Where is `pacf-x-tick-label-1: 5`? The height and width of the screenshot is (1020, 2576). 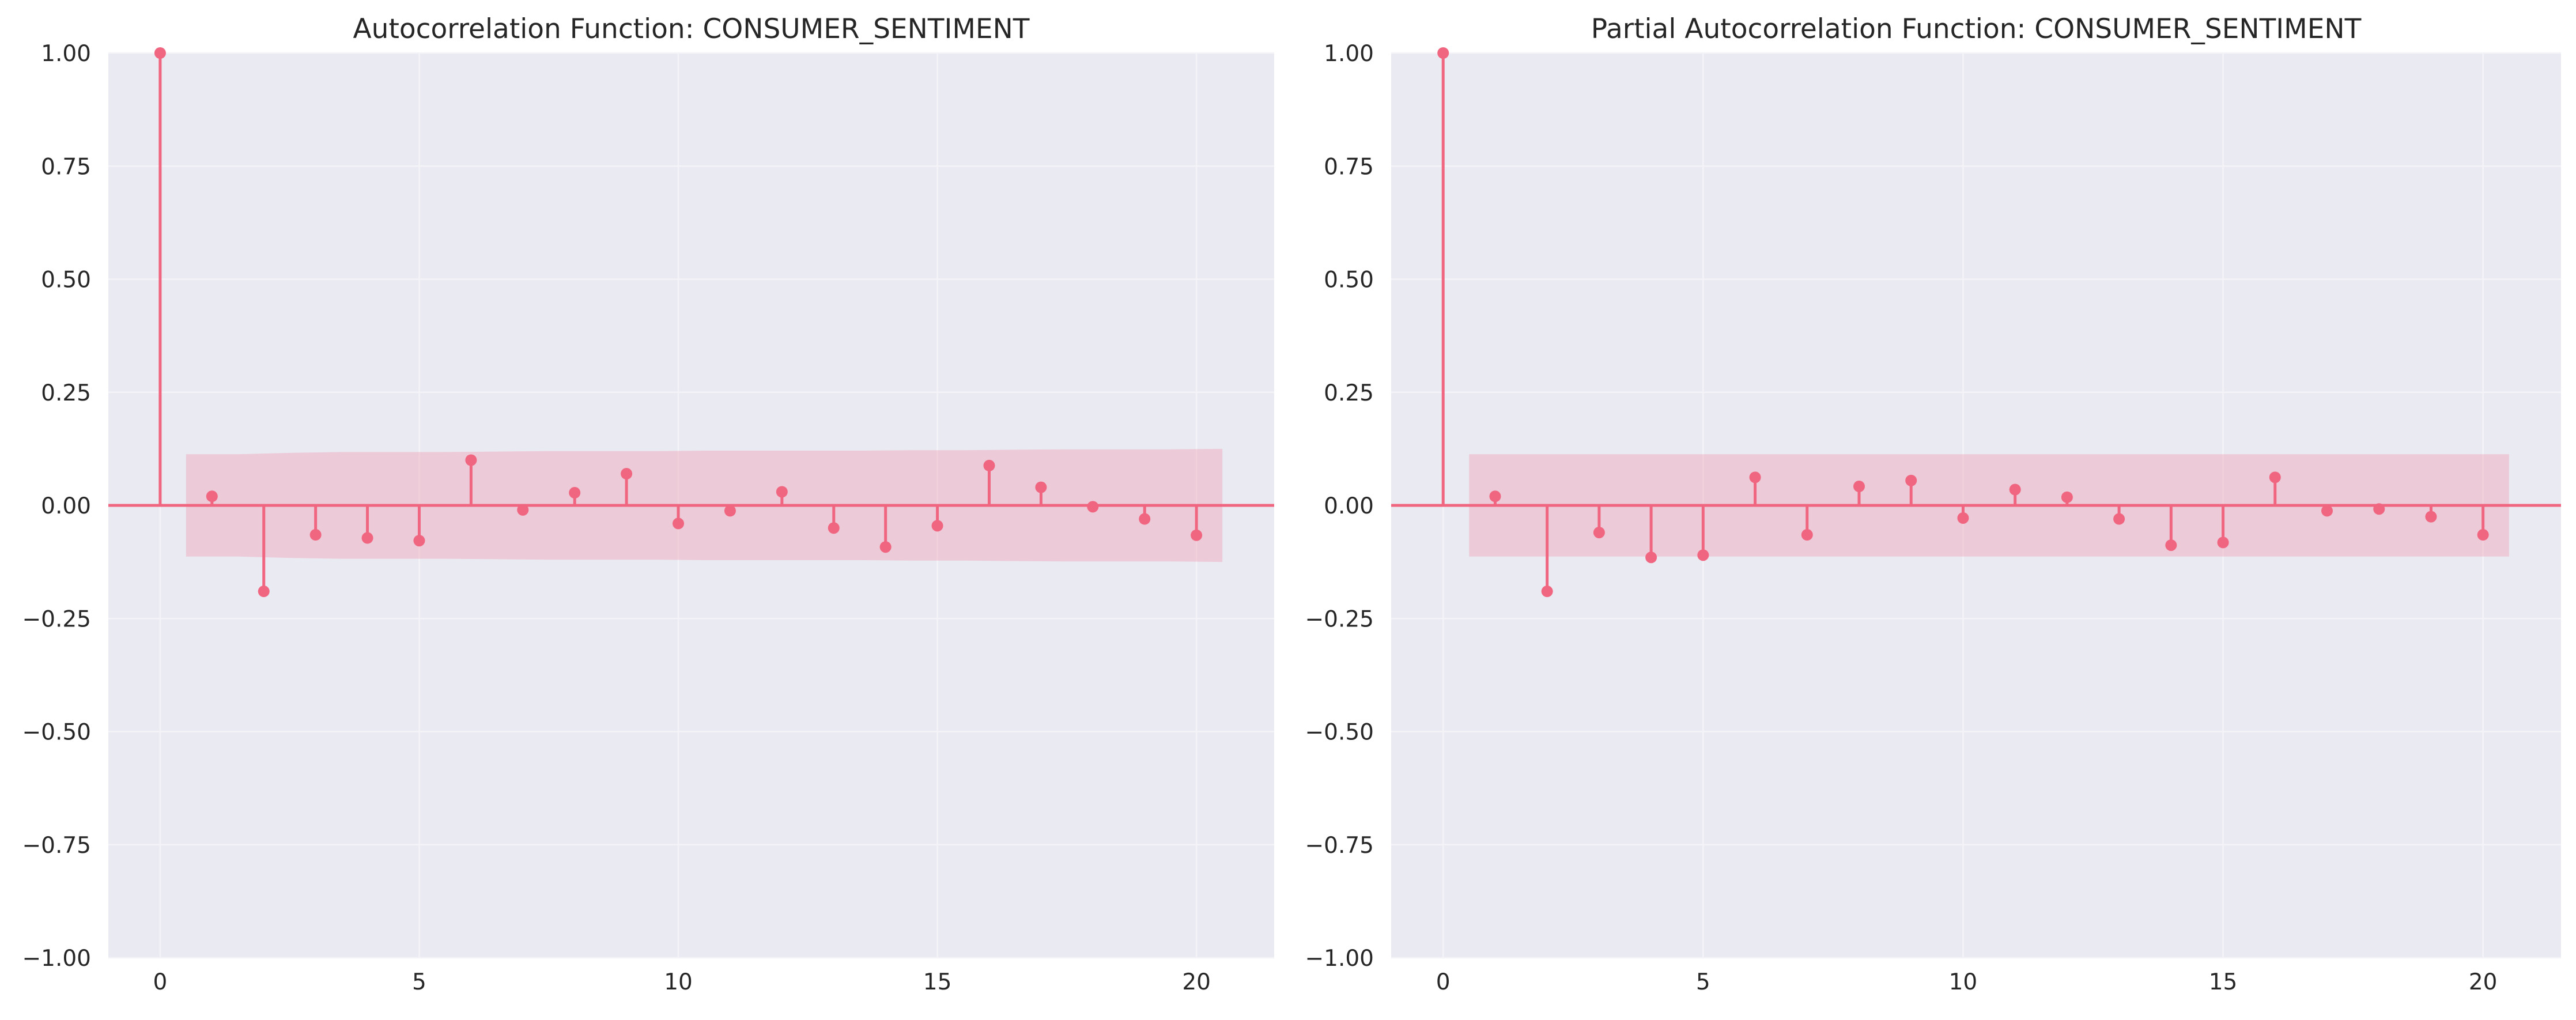
pacf-x-tick-label-1: 5 is located at coordinates (1703, 982).